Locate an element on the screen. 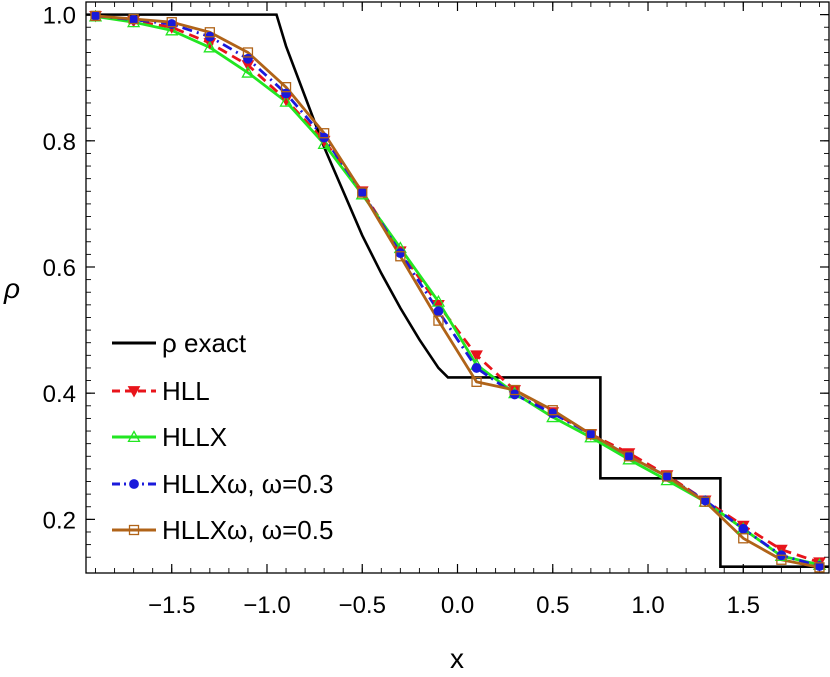  legend-label: HLLXω, ω=0.3 is located at coordinates (247, 484).